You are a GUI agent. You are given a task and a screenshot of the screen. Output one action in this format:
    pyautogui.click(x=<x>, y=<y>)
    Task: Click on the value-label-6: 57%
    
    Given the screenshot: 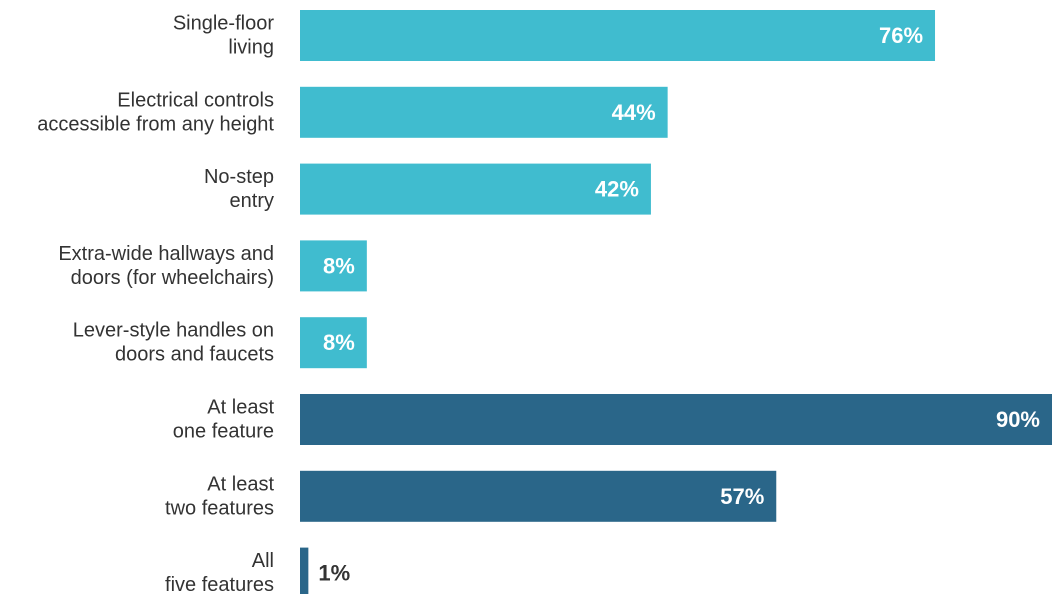 What is the action you would take?
    pyautogui.click(x=742, y=496)
    